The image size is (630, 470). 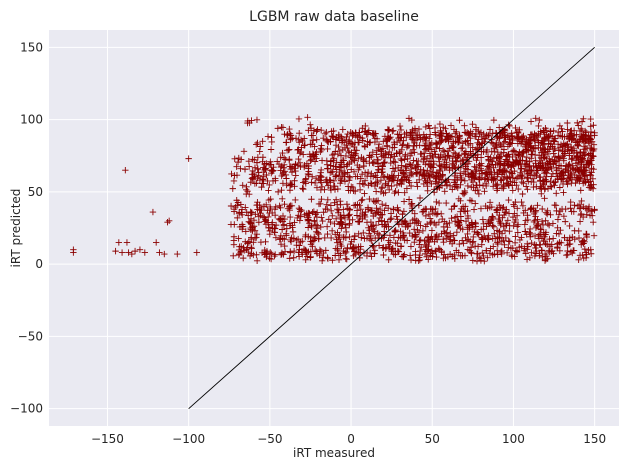 I want to click on y-tick-label: 0, so click(x=39, y=264).